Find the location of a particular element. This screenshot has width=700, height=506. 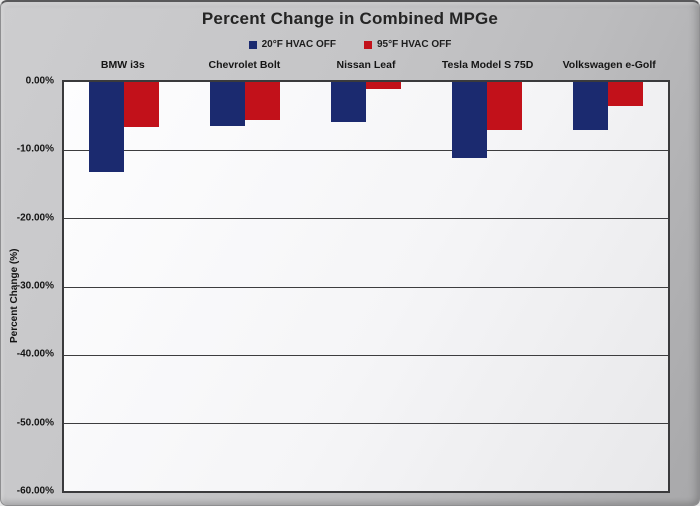

legend-swatch-red-icon is located at coordinates (368, 44).